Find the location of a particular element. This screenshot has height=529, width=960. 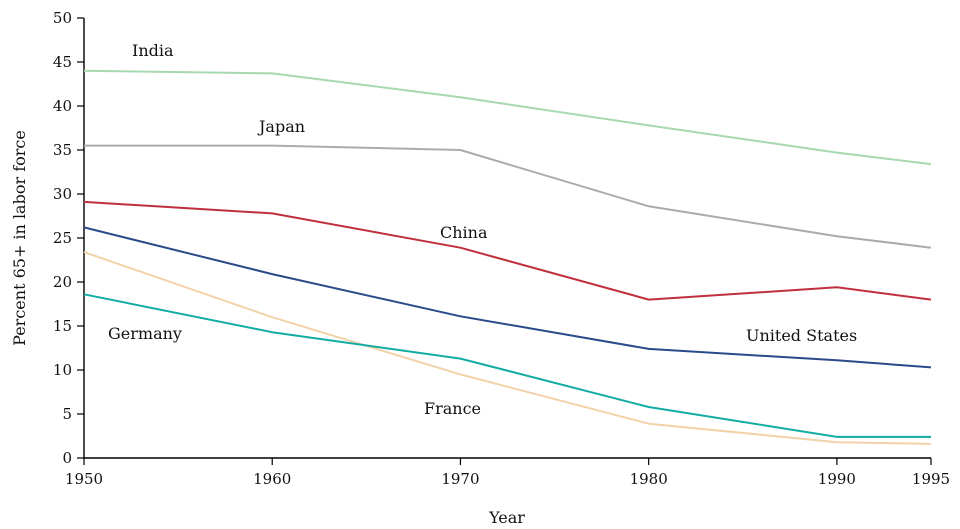

y-tick-label: 50 is located at coordinates (62, 18).